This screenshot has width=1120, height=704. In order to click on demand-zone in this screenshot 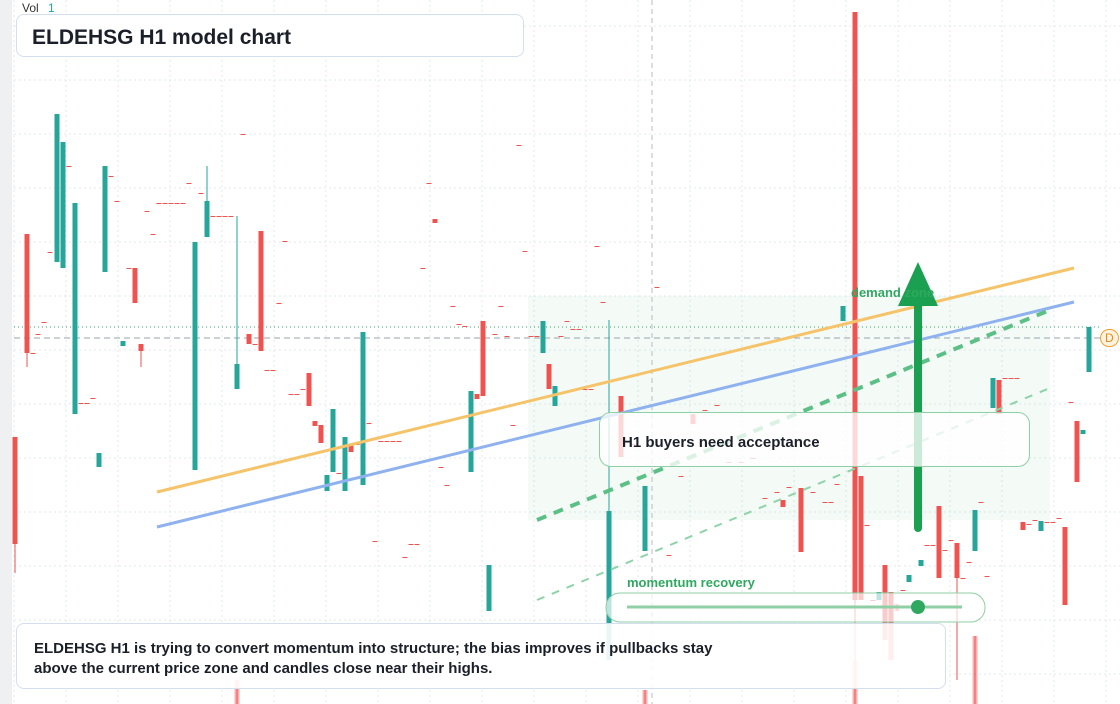, I will do `click(789, 408)`.